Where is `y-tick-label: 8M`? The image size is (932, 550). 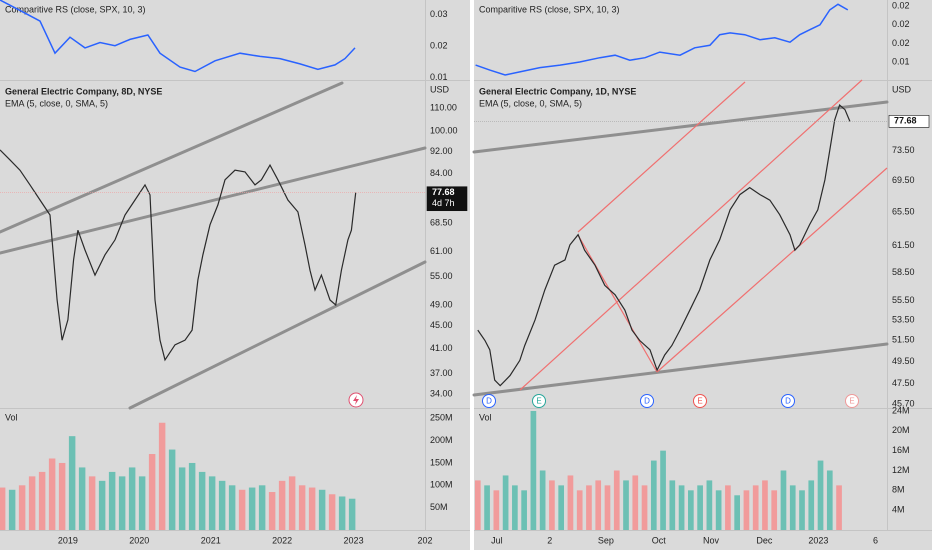 y-tick-label: 8M is located at coordinates (898, 490).